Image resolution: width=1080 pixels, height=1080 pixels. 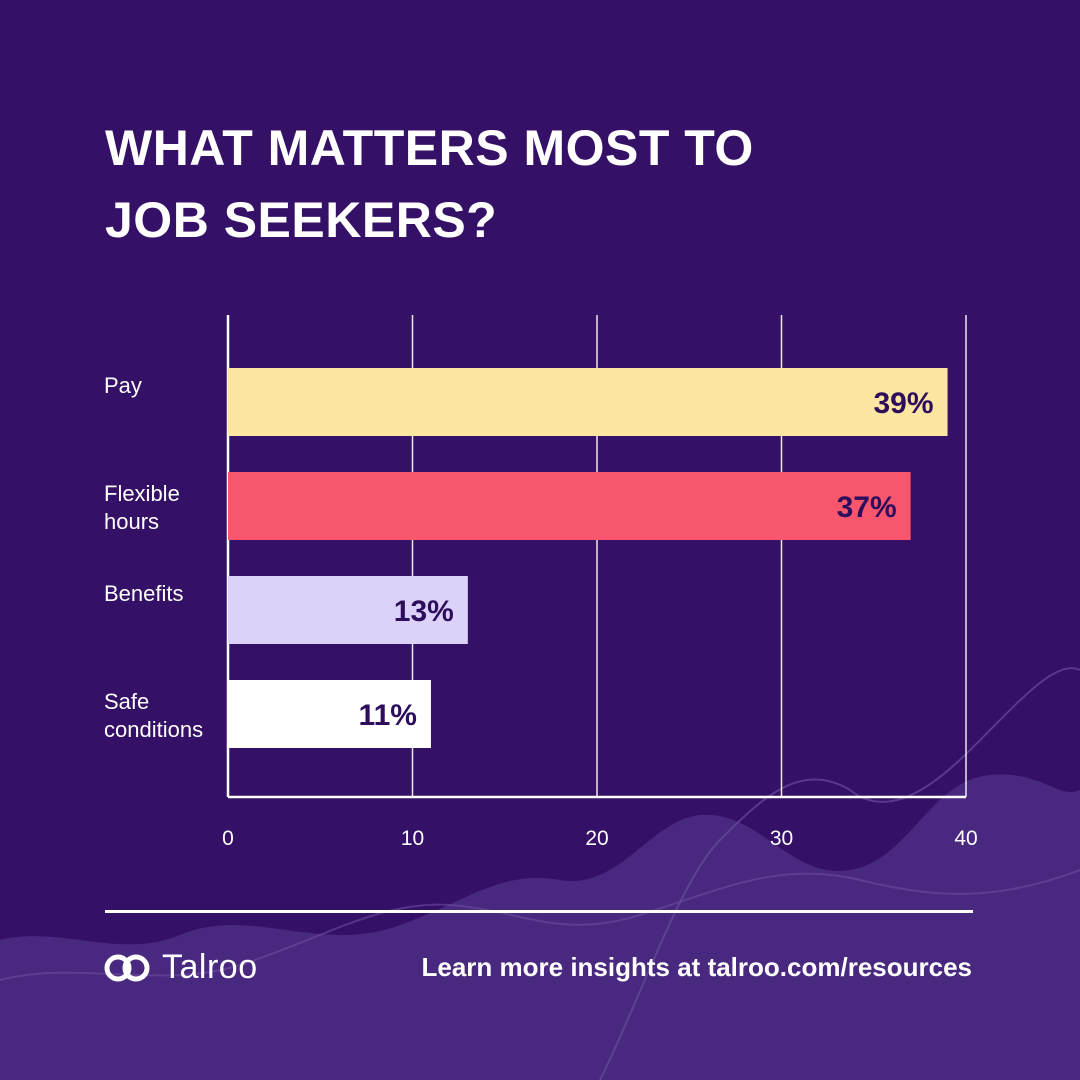 I want to click on chart-title: WHAT MATTERS MOST TO JOB SEEKERS?, so click(x=505, y=184).